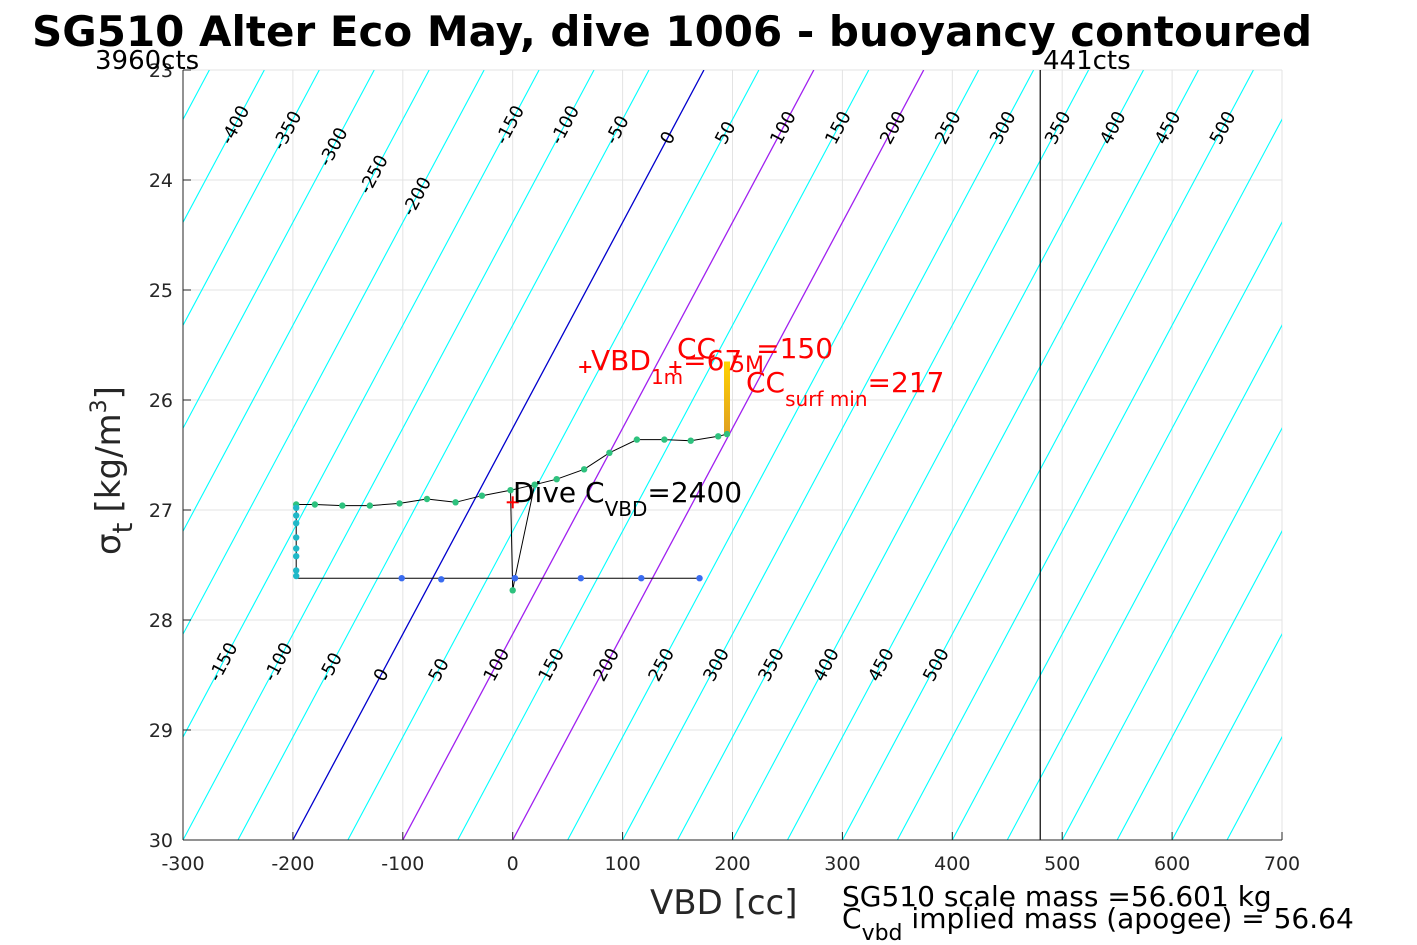  I want to click on x-axis-label: VBD [cc], so click(724, 903).